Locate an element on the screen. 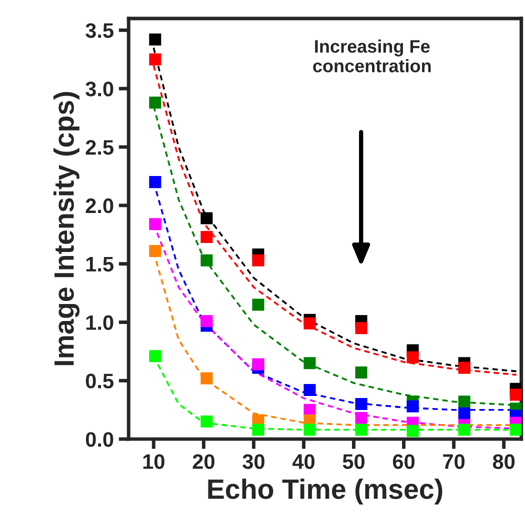 The height and width of the screenshot is (529, 525). x-tick-label: 10 is located at coordinates (153, 461).